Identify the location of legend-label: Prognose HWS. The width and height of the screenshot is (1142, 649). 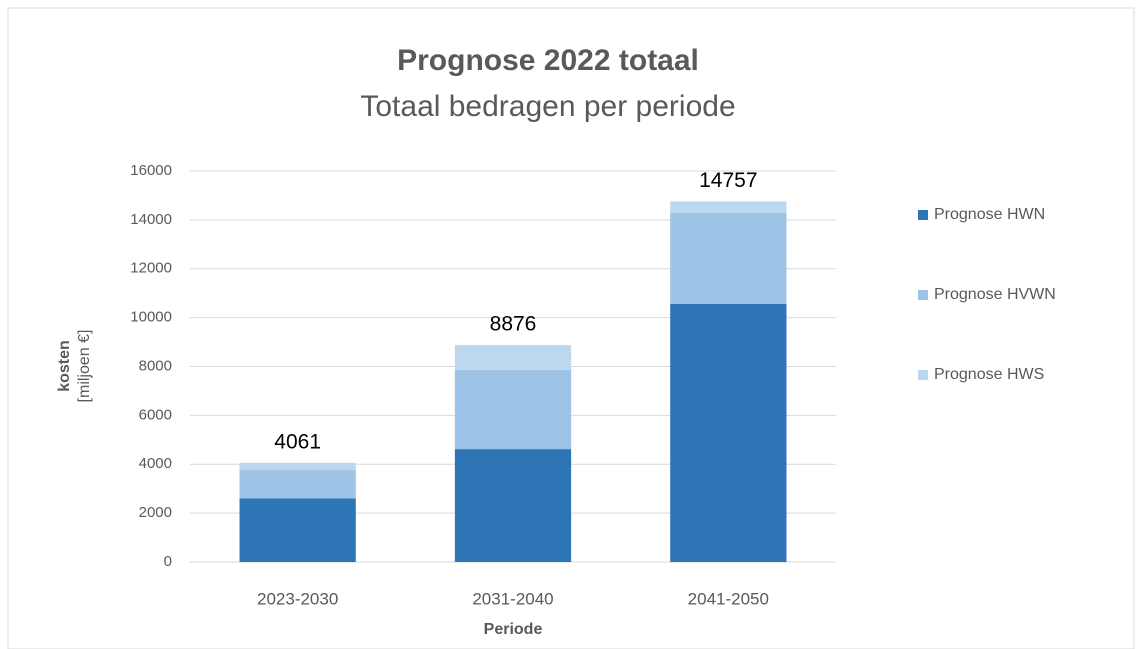
(989, 374).